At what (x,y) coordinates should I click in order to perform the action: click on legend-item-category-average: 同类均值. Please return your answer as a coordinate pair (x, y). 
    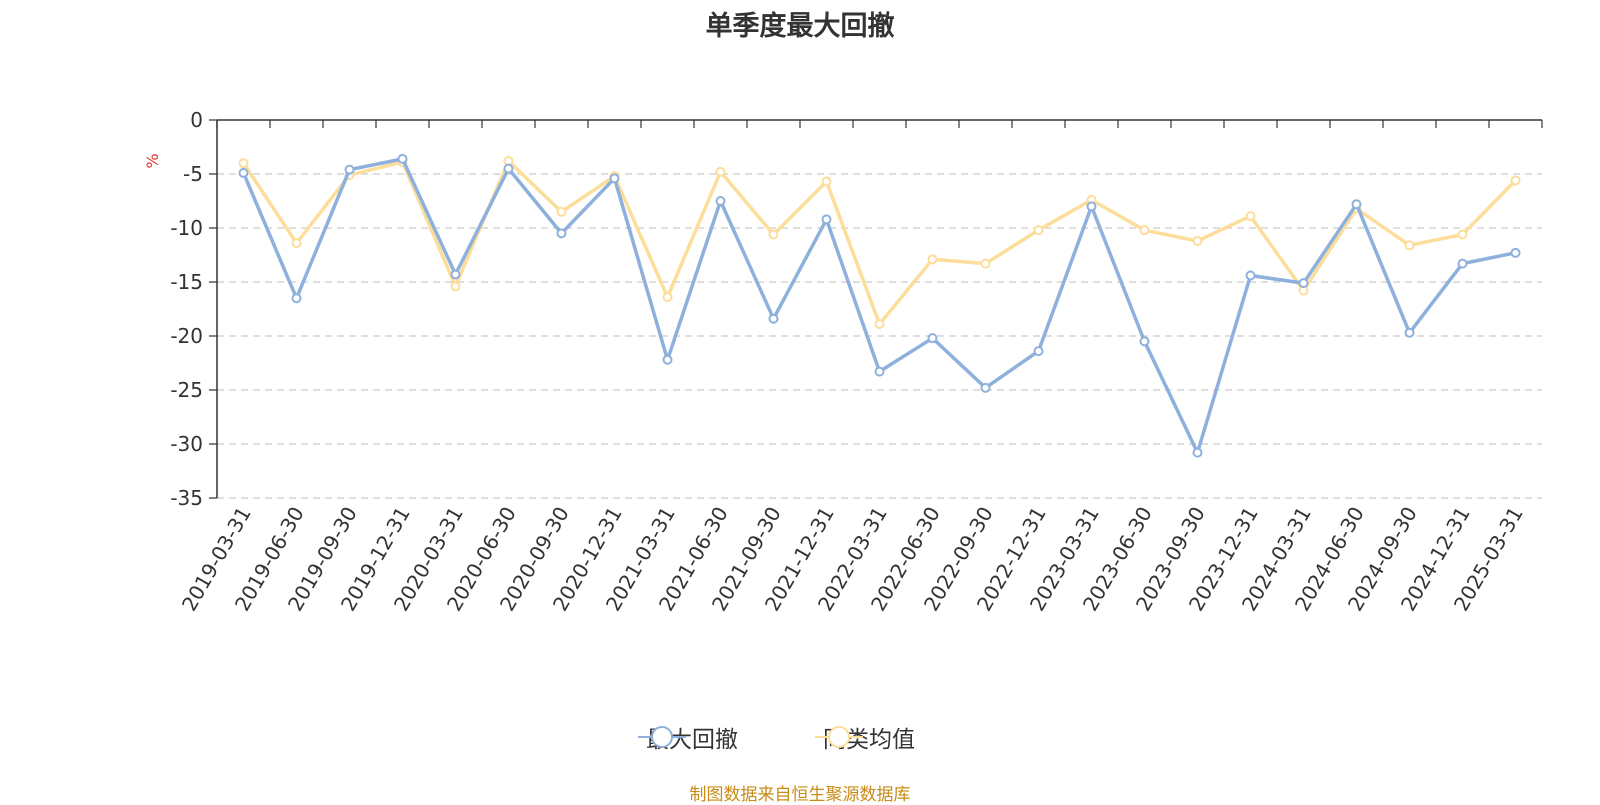
    Looking at the image, I should click on (865, 737).